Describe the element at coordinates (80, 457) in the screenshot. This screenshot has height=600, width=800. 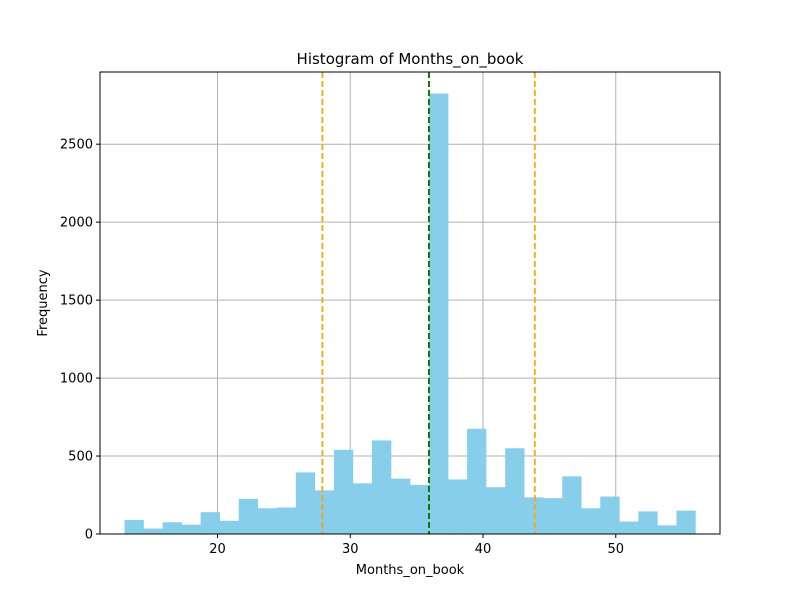
I see `y-tick-label: 500` at that location.